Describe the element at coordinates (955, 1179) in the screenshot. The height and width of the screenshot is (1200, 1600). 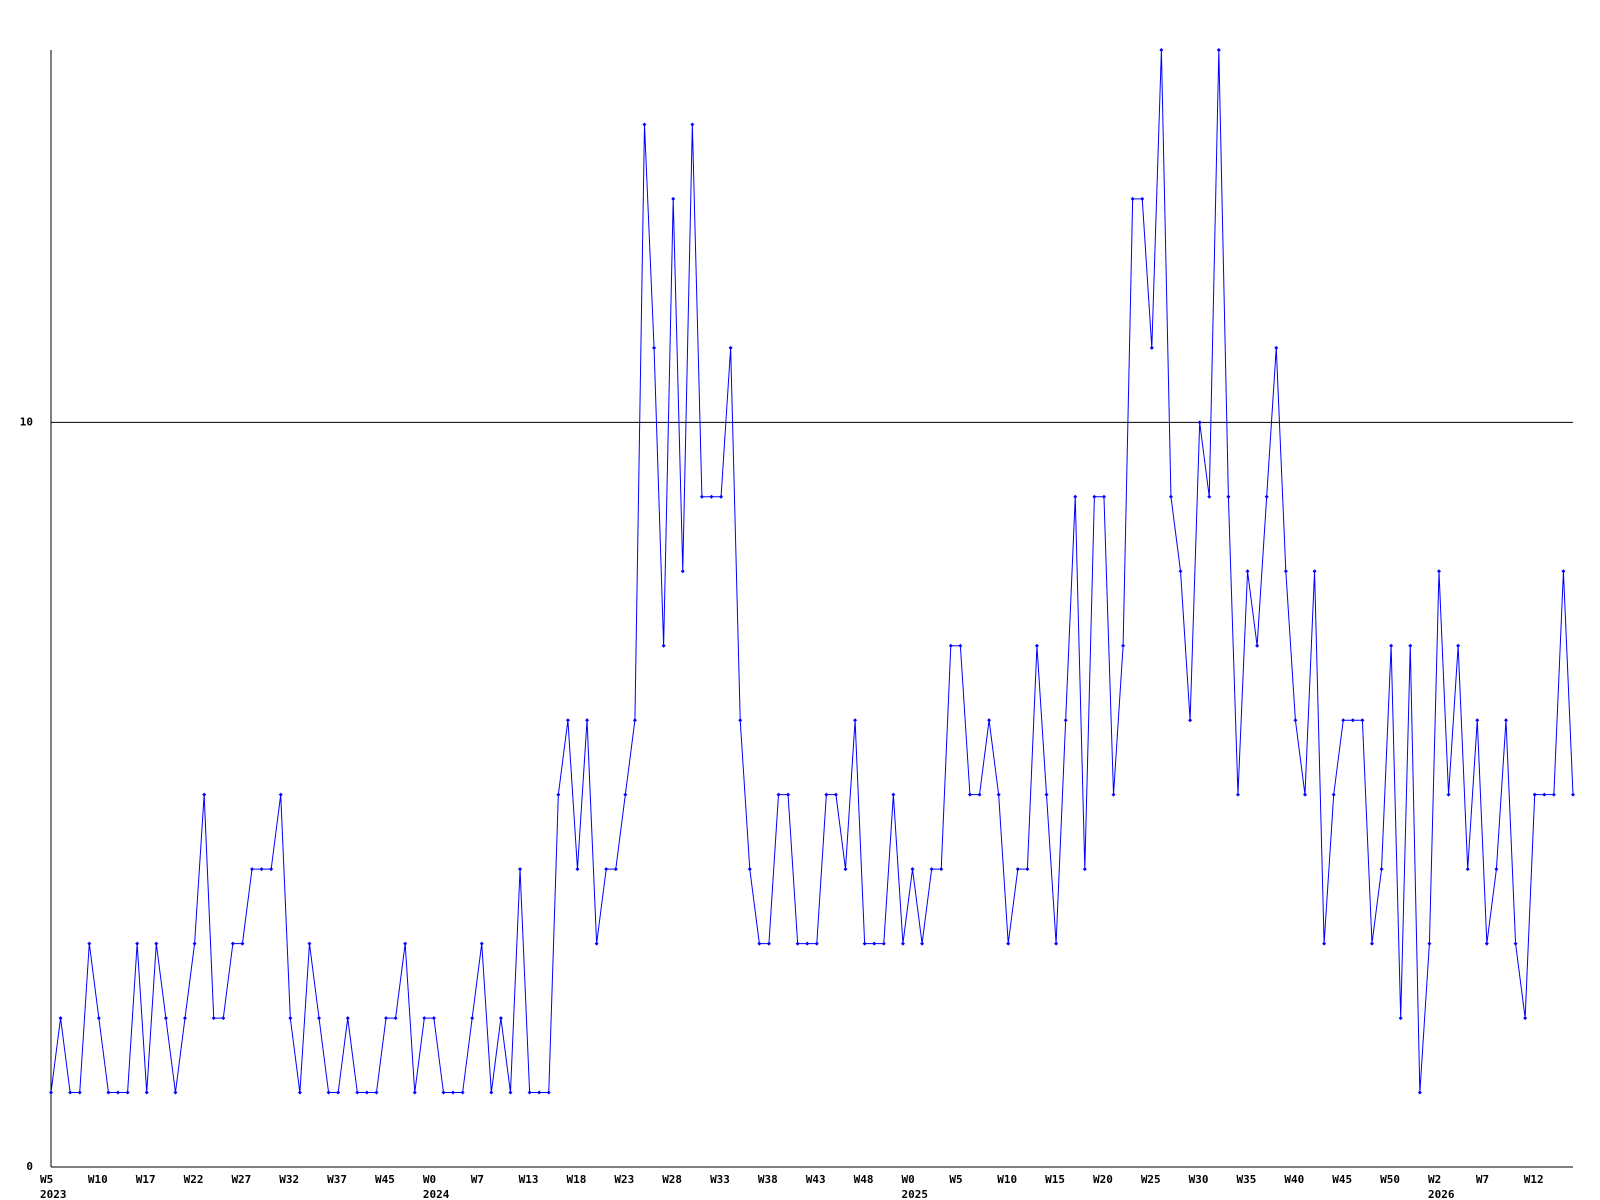
I see `x-tick-label: W5` at that location.